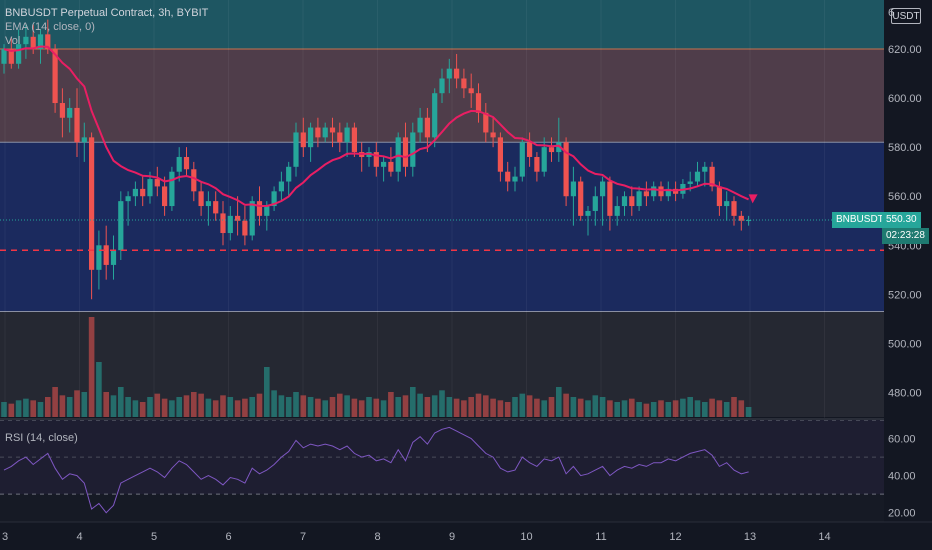 This screenshot has height=550, width=932. I want to click on rsi-axis: 20.00 40.00 60.00, so click(902, 477).